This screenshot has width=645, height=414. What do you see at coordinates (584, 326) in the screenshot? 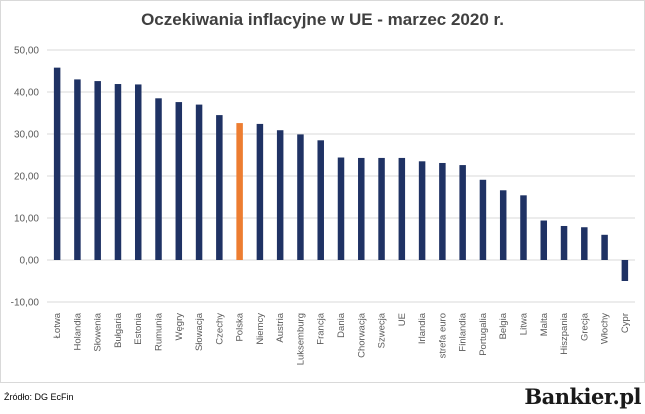
I see `x-tick-label: Grecja` at bounding box center [584, 326].